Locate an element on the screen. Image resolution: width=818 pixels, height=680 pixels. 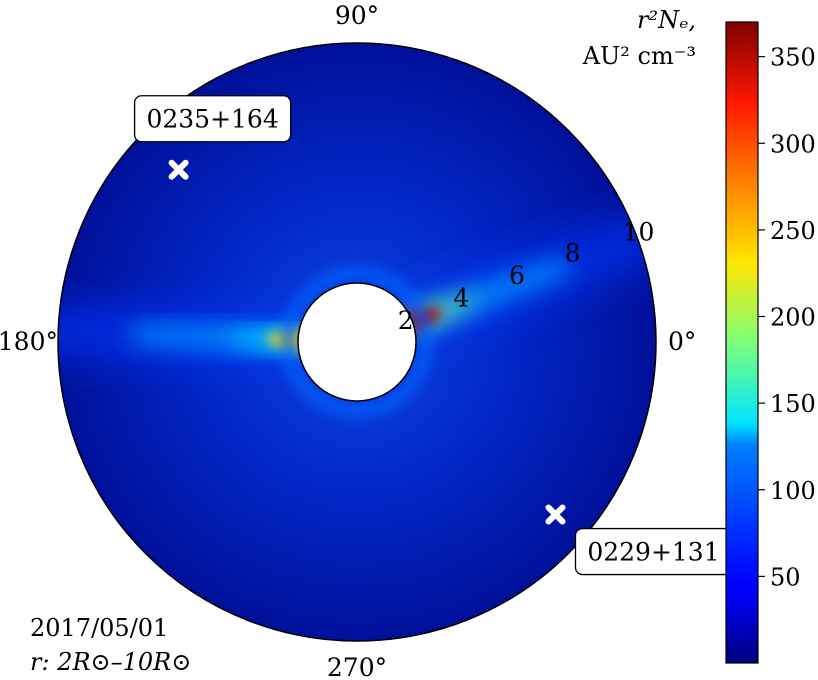
radial-tick-2: 2 is located at coordinates (406, 320).